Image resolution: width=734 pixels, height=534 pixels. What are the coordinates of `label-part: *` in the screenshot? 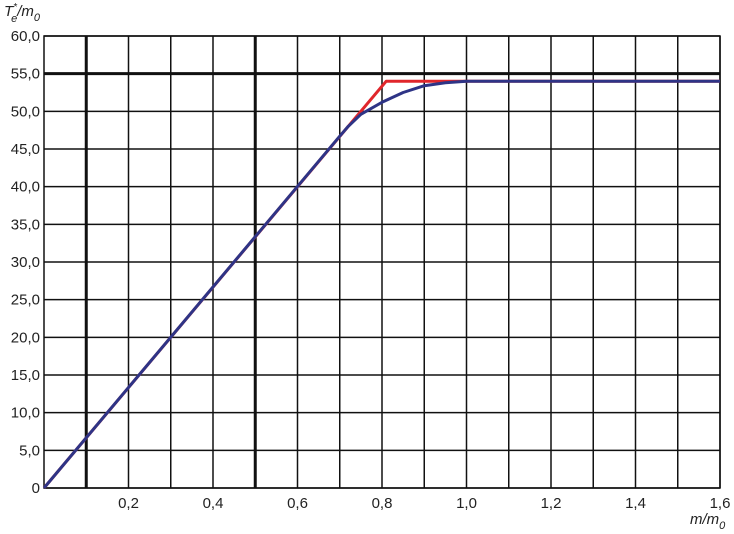 It's located at (15, 7).